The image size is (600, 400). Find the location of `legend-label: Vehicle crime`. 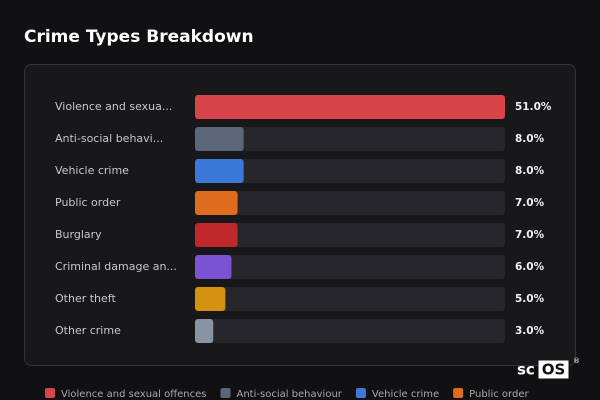

legend-label: Vehicle crime is located at coordinates (405, 394).